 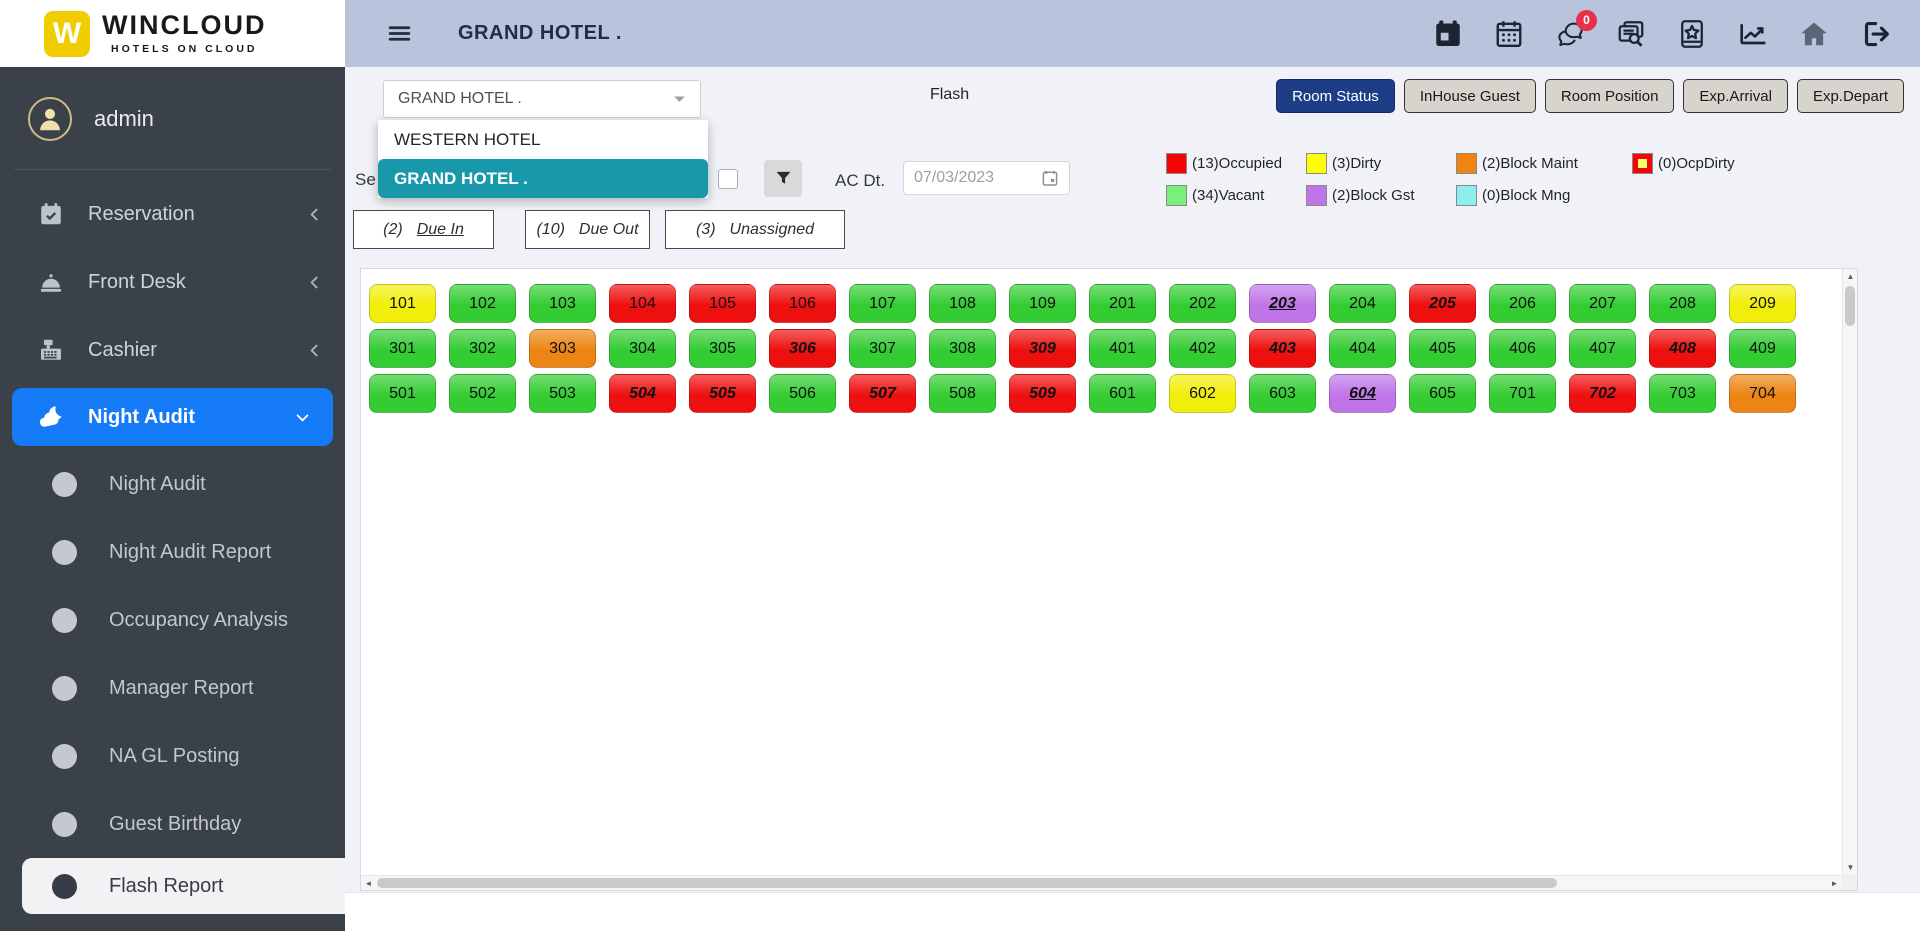 What do you see at coordinates (124, 118) in the screenshot?
I see `username: admin` at bounding box center [124, 118].